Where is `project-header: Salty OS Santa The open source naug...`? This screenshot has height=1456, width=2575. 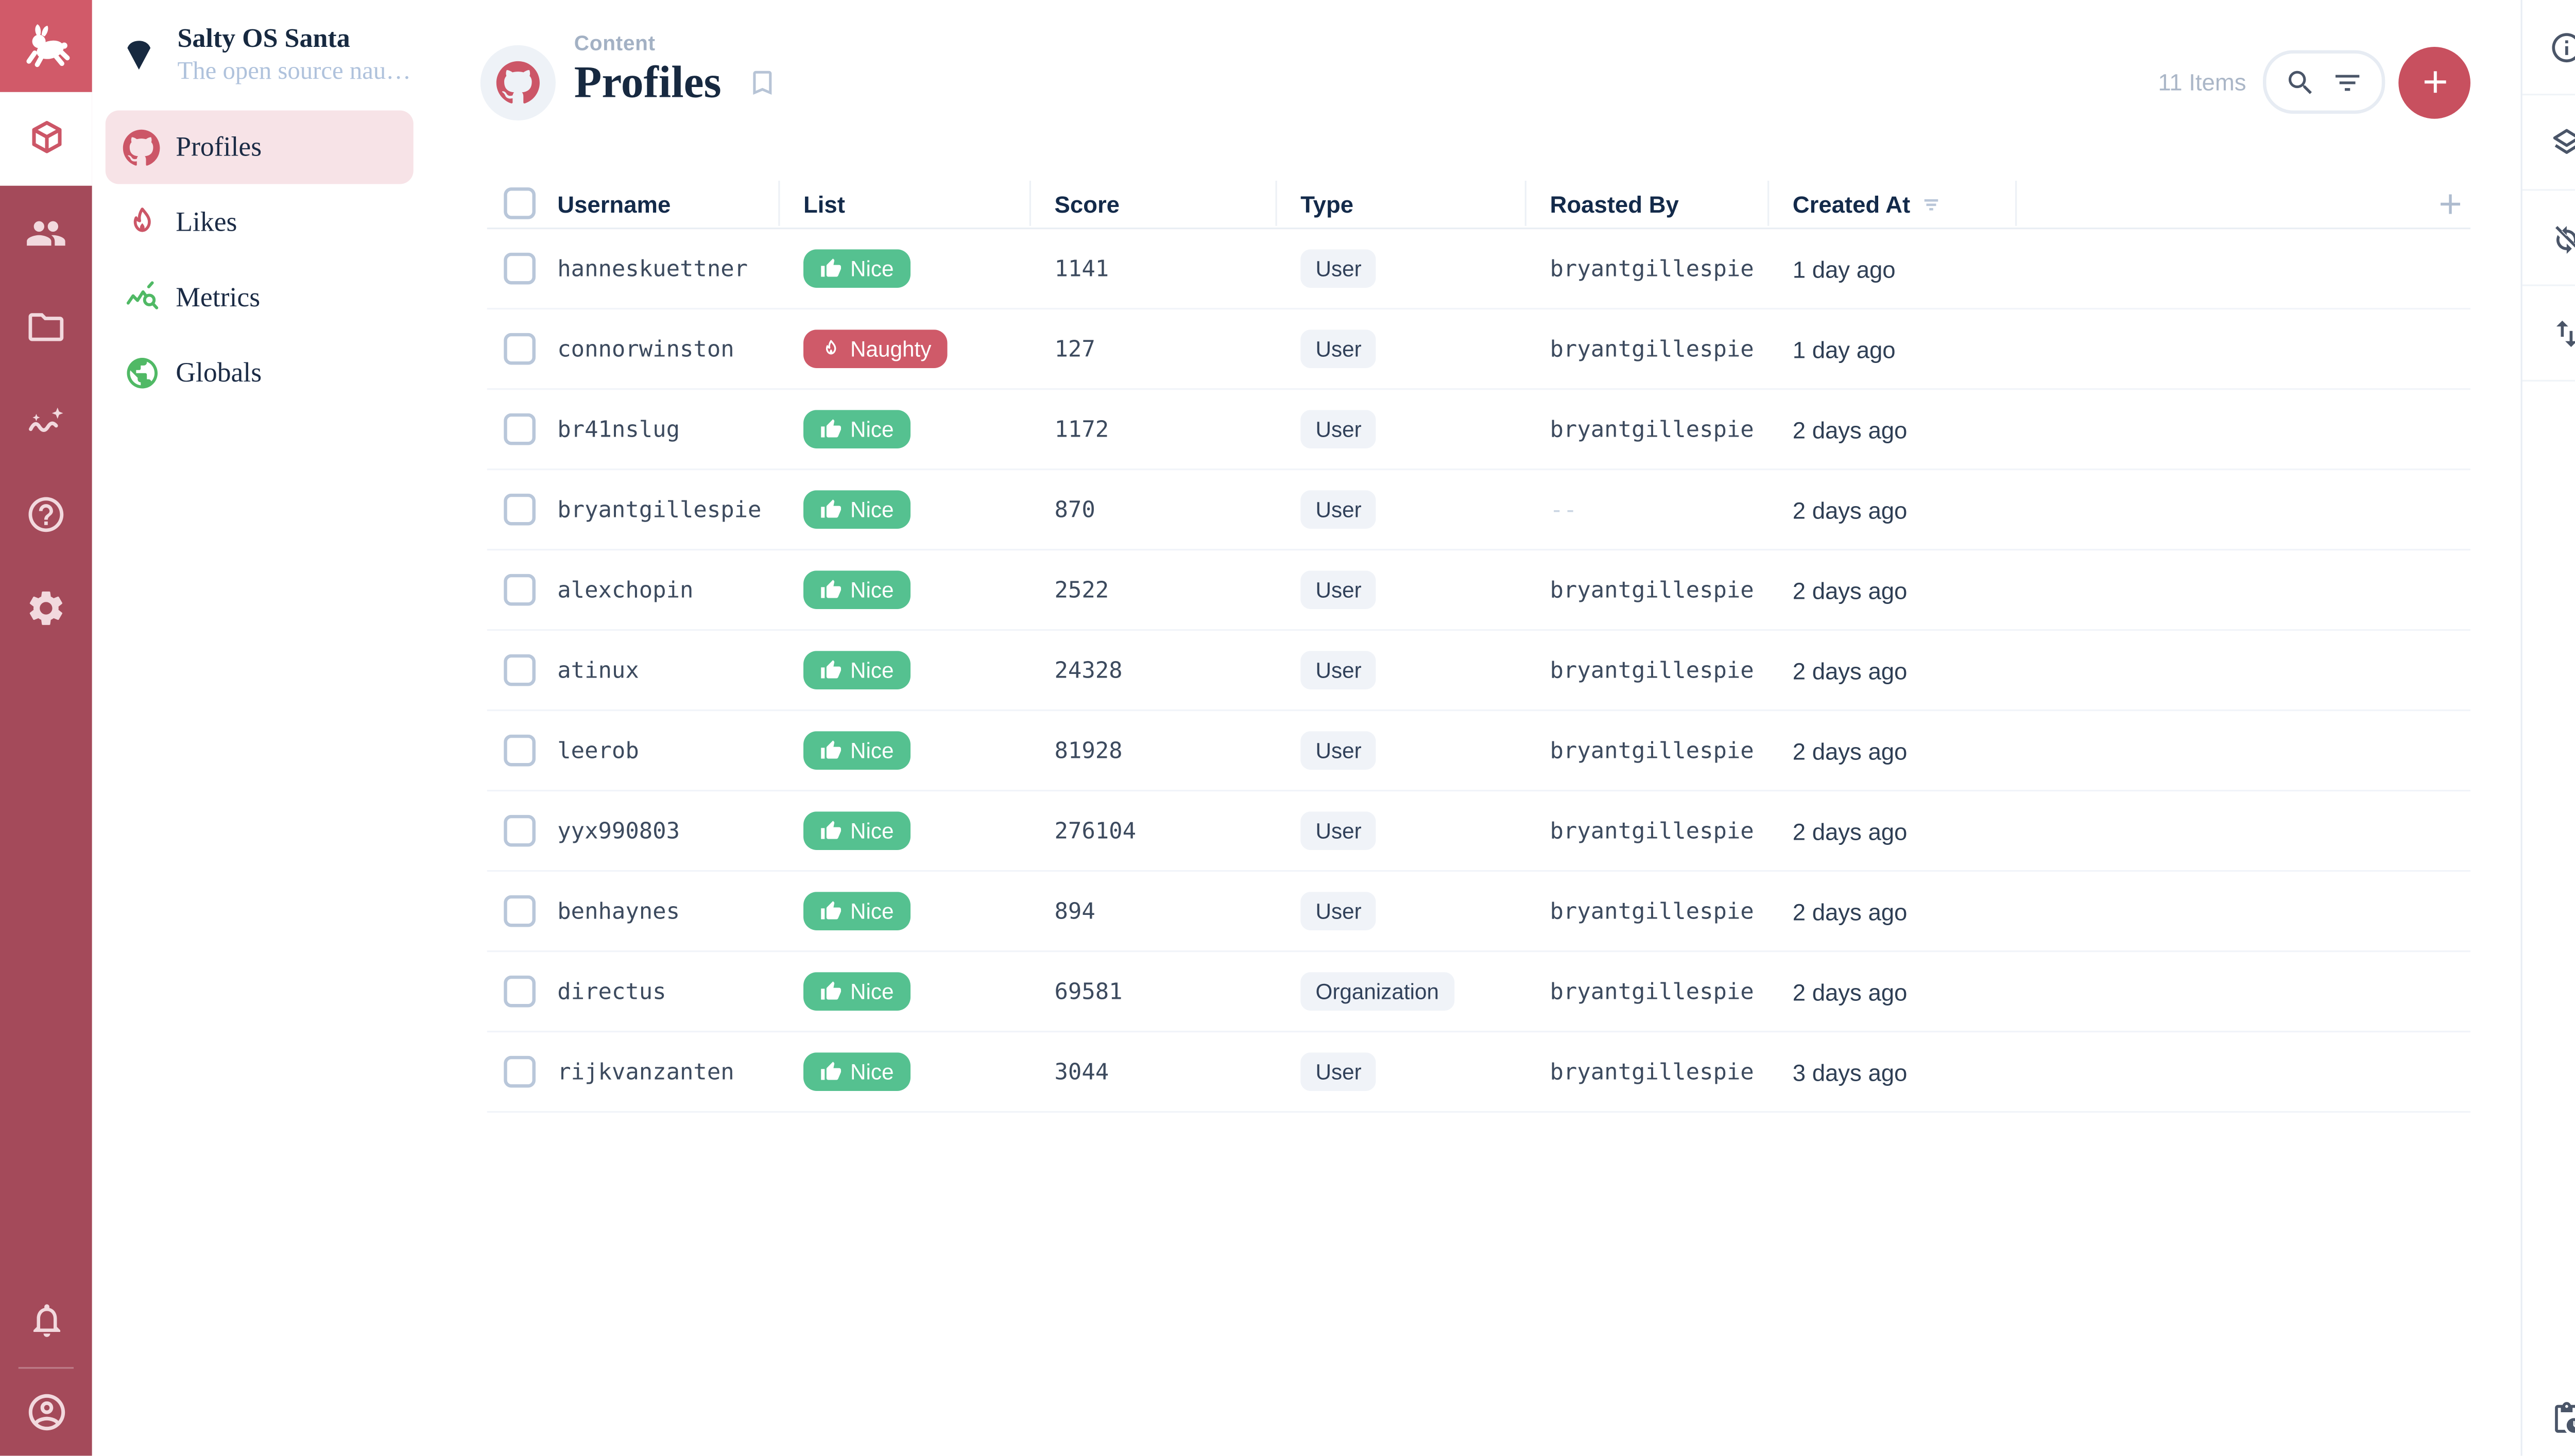
project-header: Salty OS Santa The open source naug... is located at coordinates (263, 53).